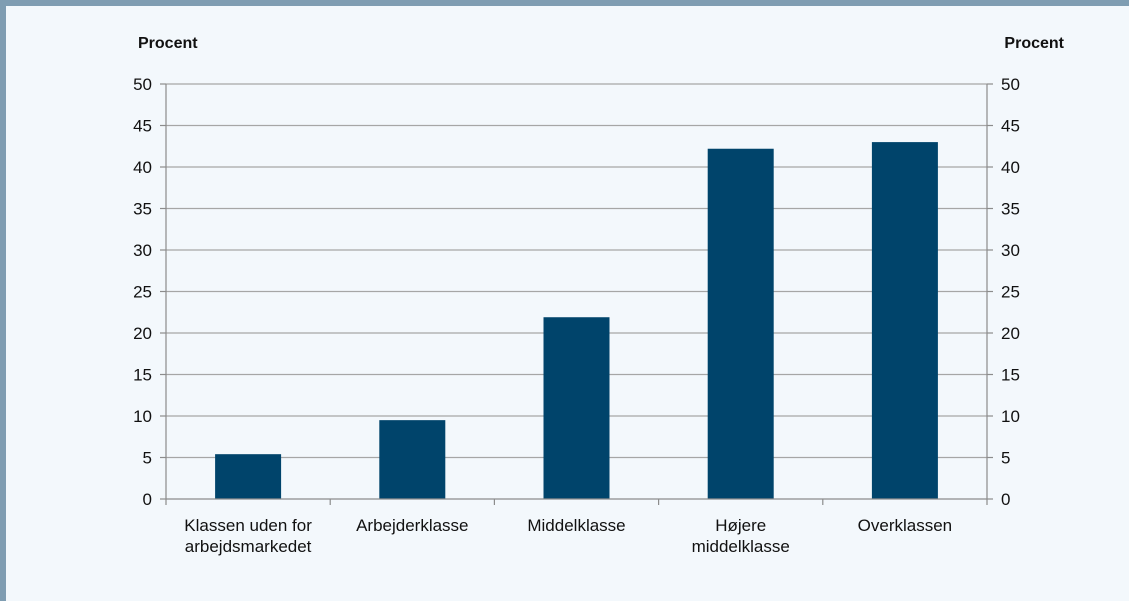 The height and width of the screenshot is (601, 1129). What do you see at coordinates (248, 525) in the screenshot?
I see `category-label-line: Klassen uden for` at bounding box center [248, 525].